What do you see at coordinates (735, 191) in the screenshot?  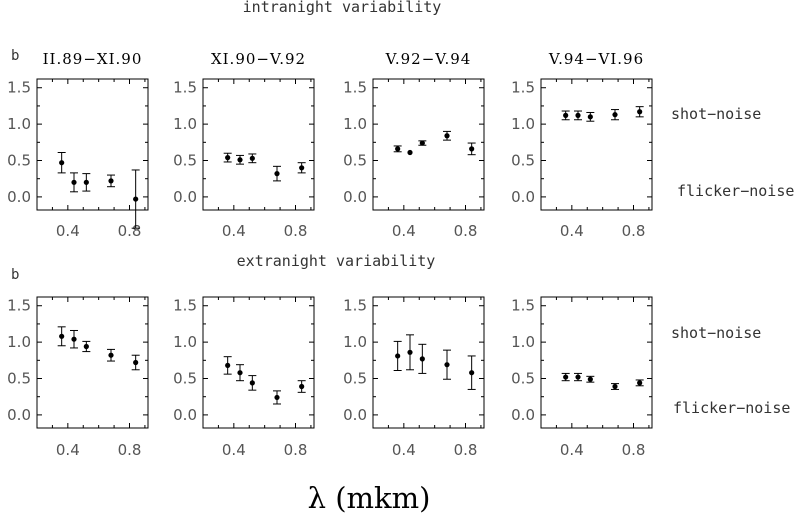 I see `side-label-flicker-noise-top: flicker−noise` at bounding box center [735, 191].